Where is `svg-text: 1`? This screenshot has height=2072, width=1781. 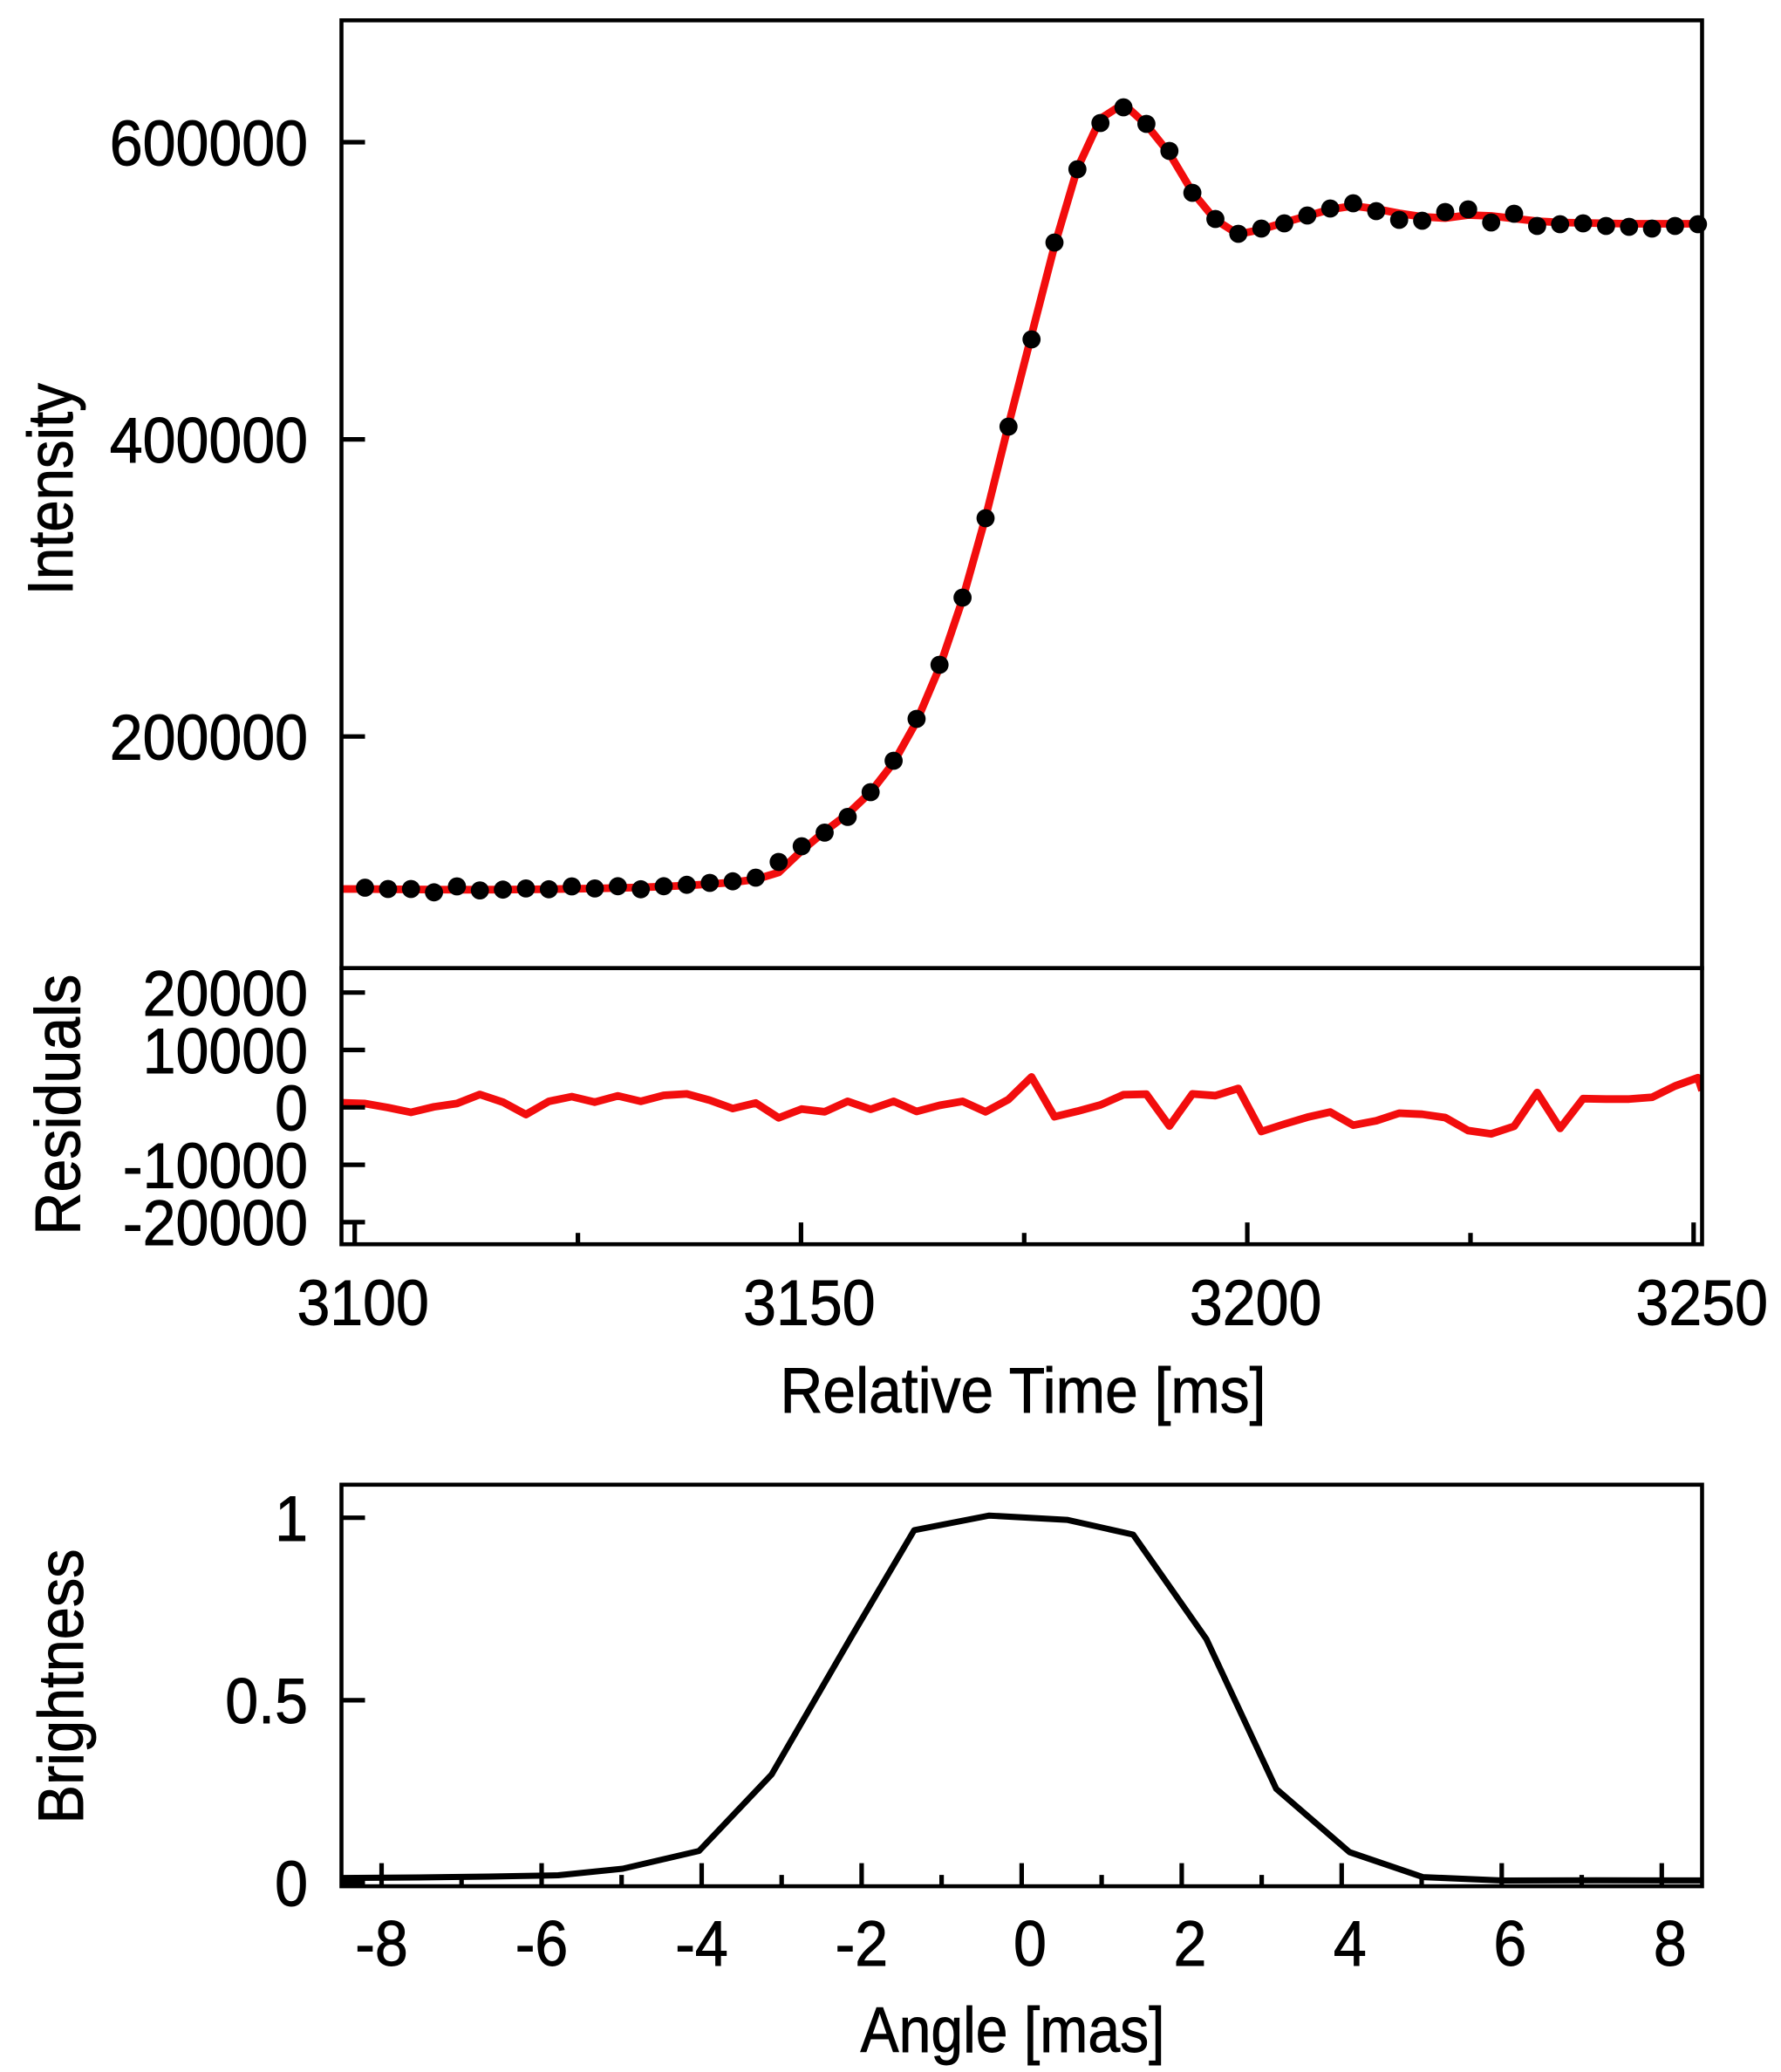
svg-text: 1 is located at coordinates (292, 1520).